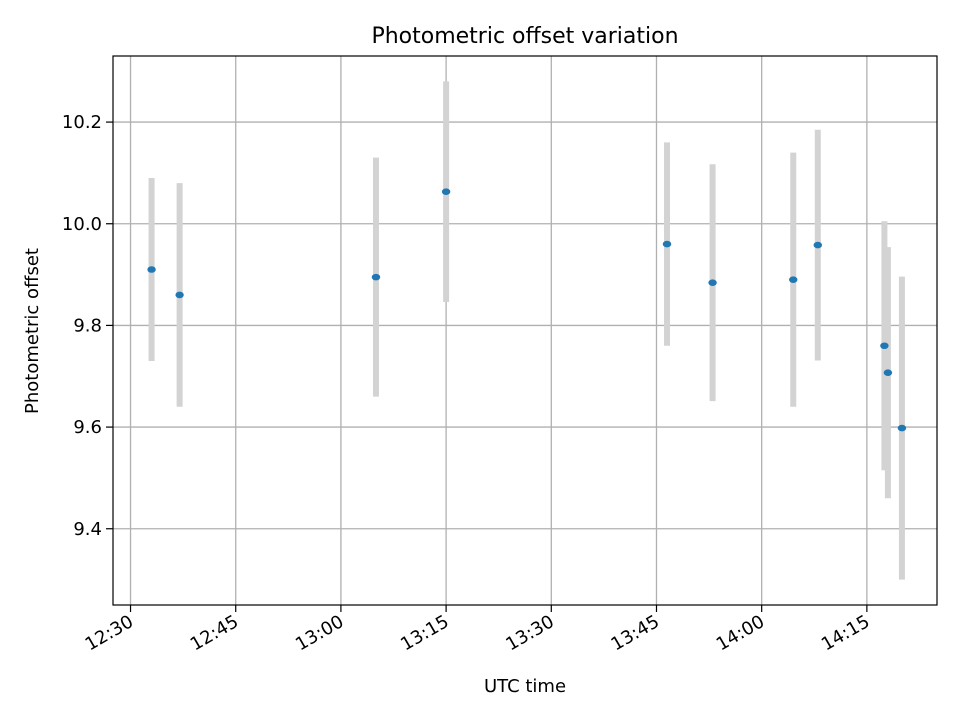 Image resolution: width=960 pixels, height=720 pixels. Describe the element at coordinates (82, 122) in the screenshot. I see `y-tick-label: 10.2` at that location.